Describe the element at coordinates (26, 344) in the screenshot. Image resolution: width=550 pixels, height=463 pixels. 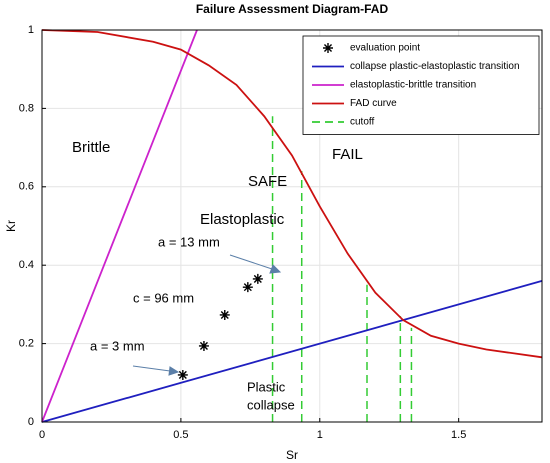
I see `y-tick-label: 0.2` at that location.